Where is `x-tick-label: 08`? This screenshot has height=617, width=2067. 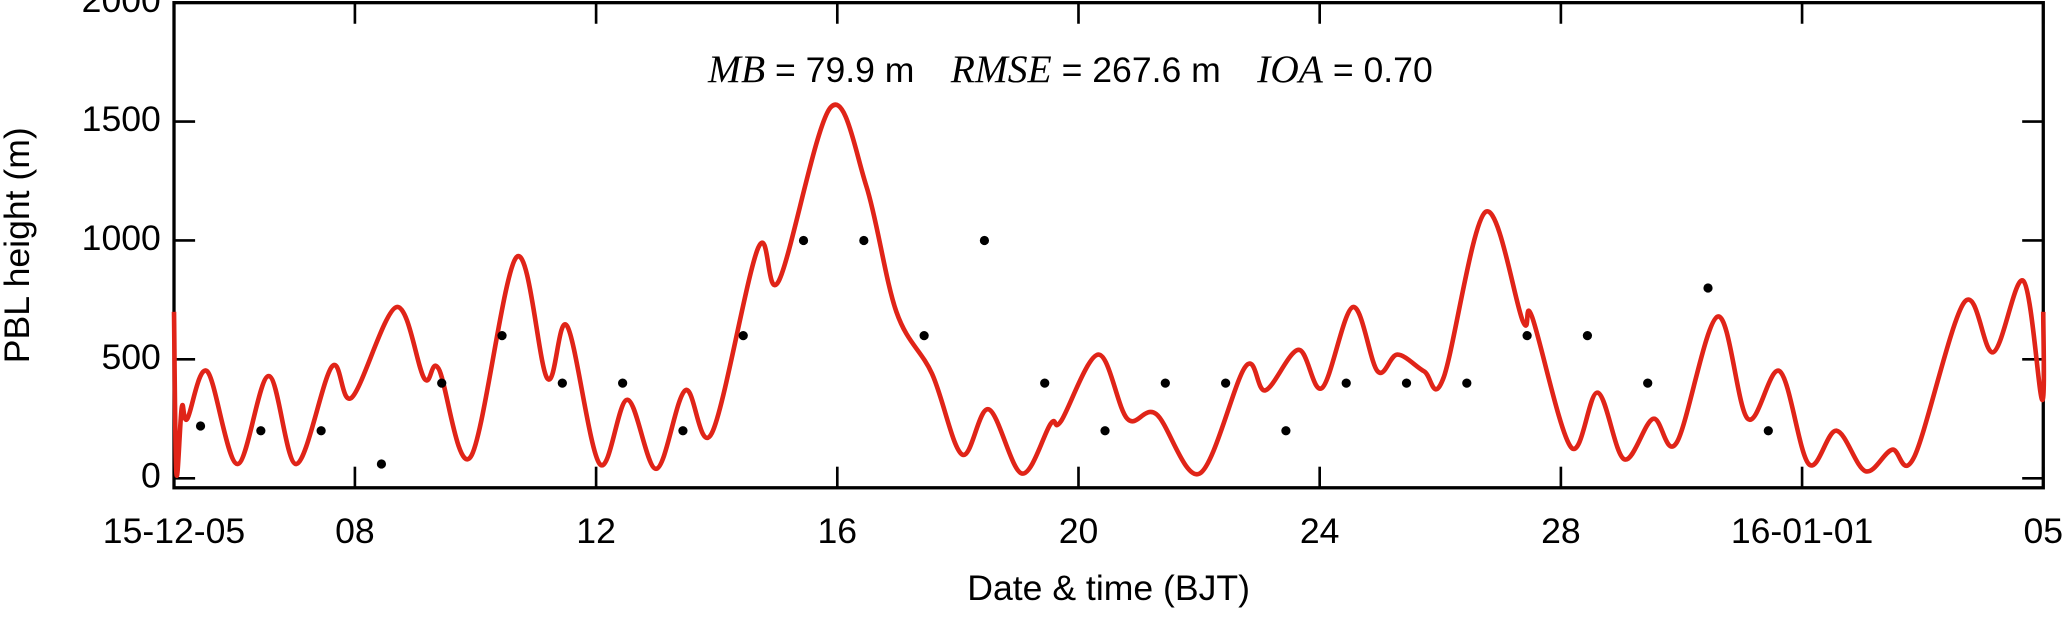
x-tick-label: 08 is located at coordinates (355, 531).